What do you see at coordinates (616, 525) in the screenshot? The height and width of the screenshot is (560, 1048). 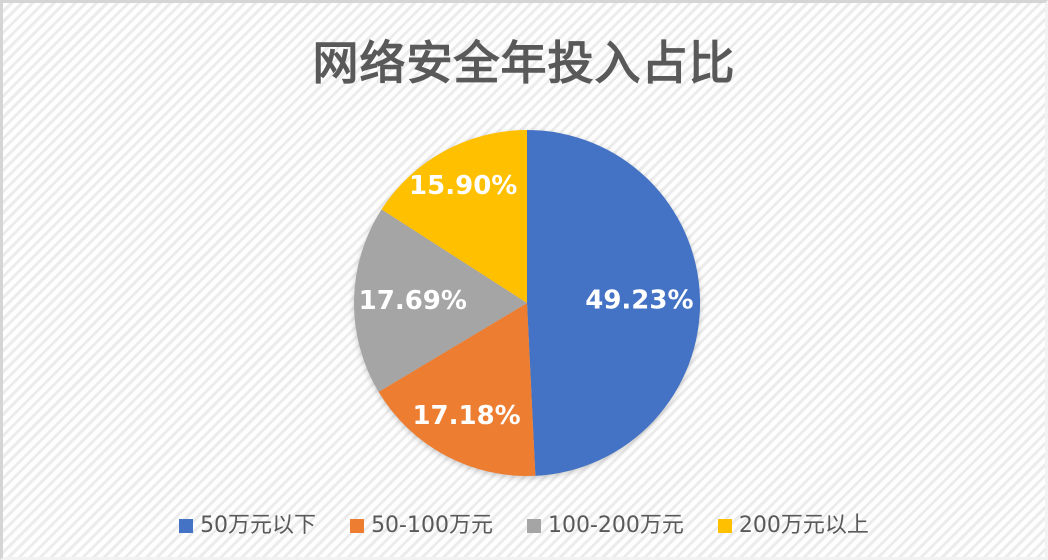 I see `legend-item-label: 100-200万元` at bounding box center [616, 525].